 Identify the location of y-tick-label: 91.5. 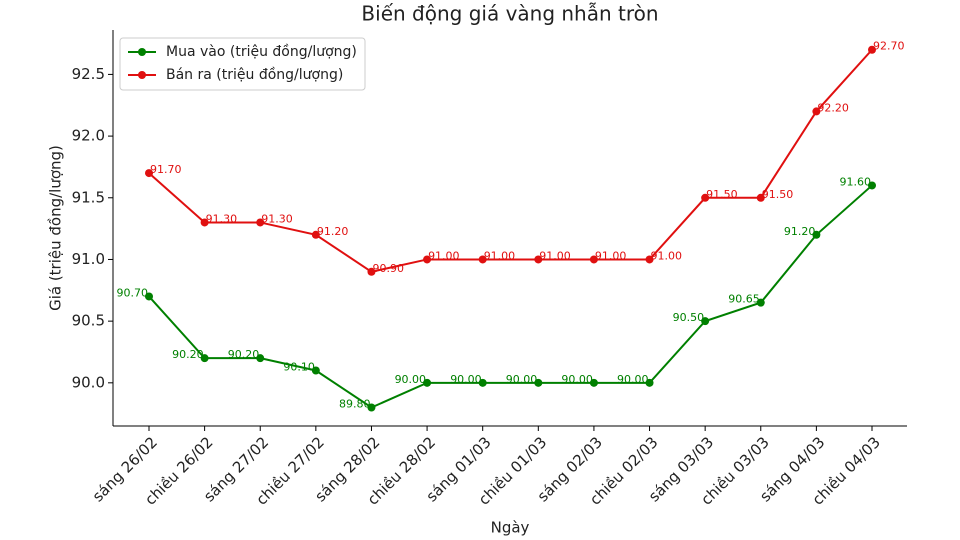
(88, 197).